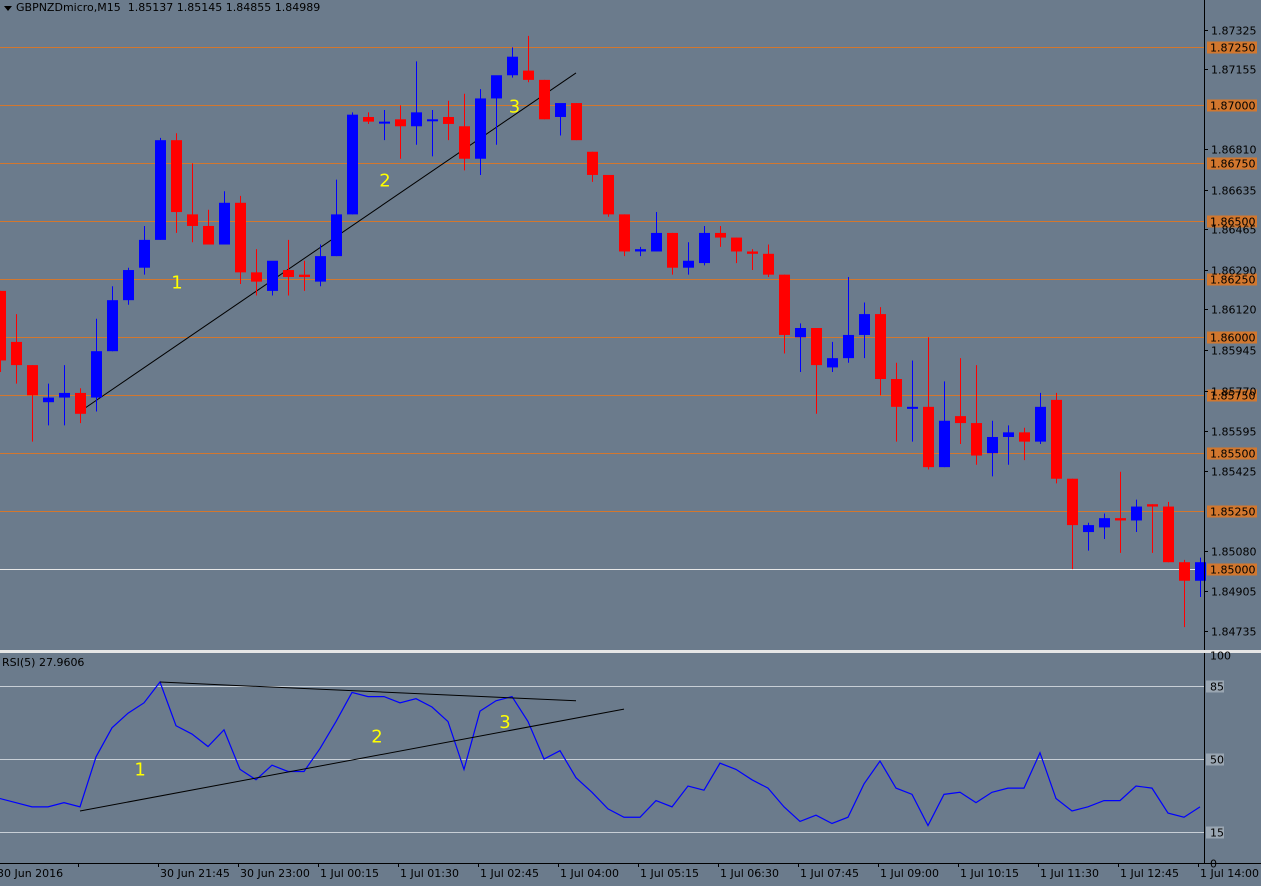 The width and height of the screenshot is (1261, 886). Describe the element at coordinates (514, 106) in the screenshot. I see `price-annotation-3: 3` at that location.